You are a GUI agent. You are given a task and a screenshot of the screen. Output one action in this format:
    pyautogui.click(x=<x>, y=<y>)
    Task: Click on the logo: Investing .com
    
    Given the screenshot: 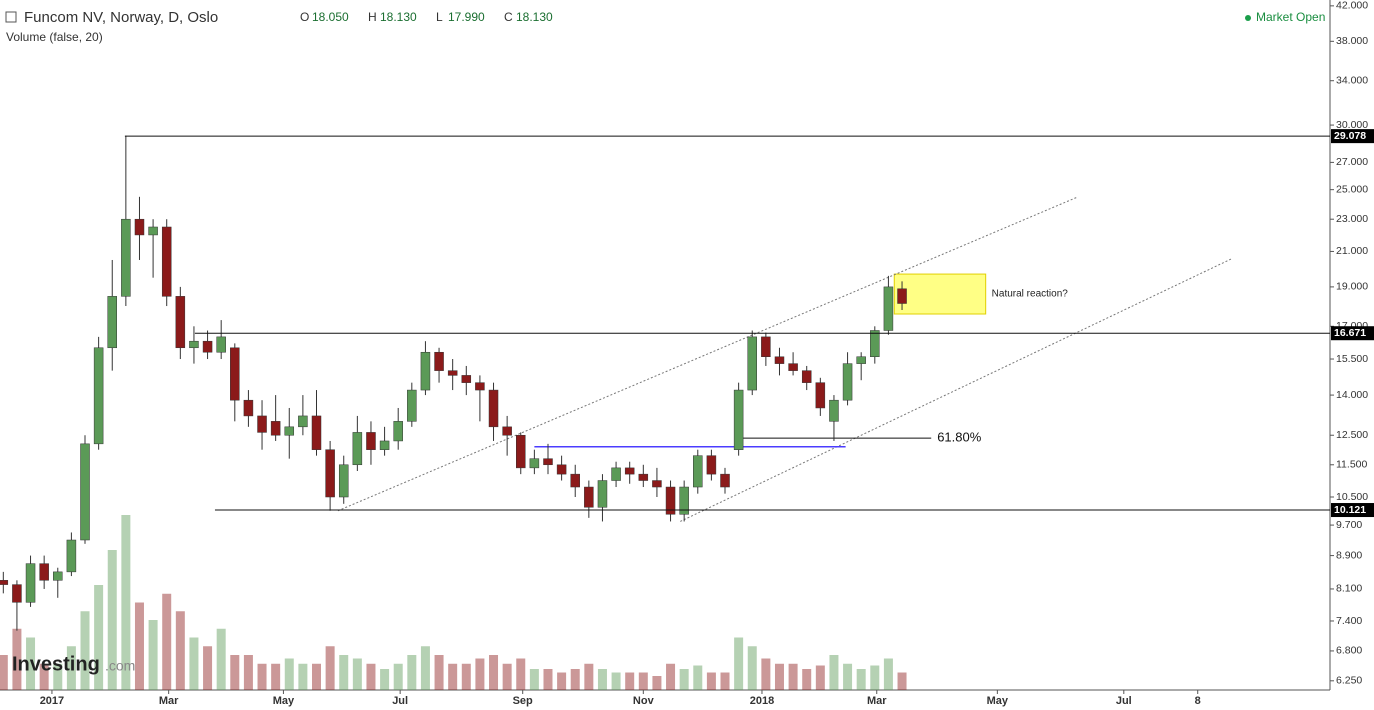 What is the action you would take?
    pyautogui.click(x=73, y=664)
    